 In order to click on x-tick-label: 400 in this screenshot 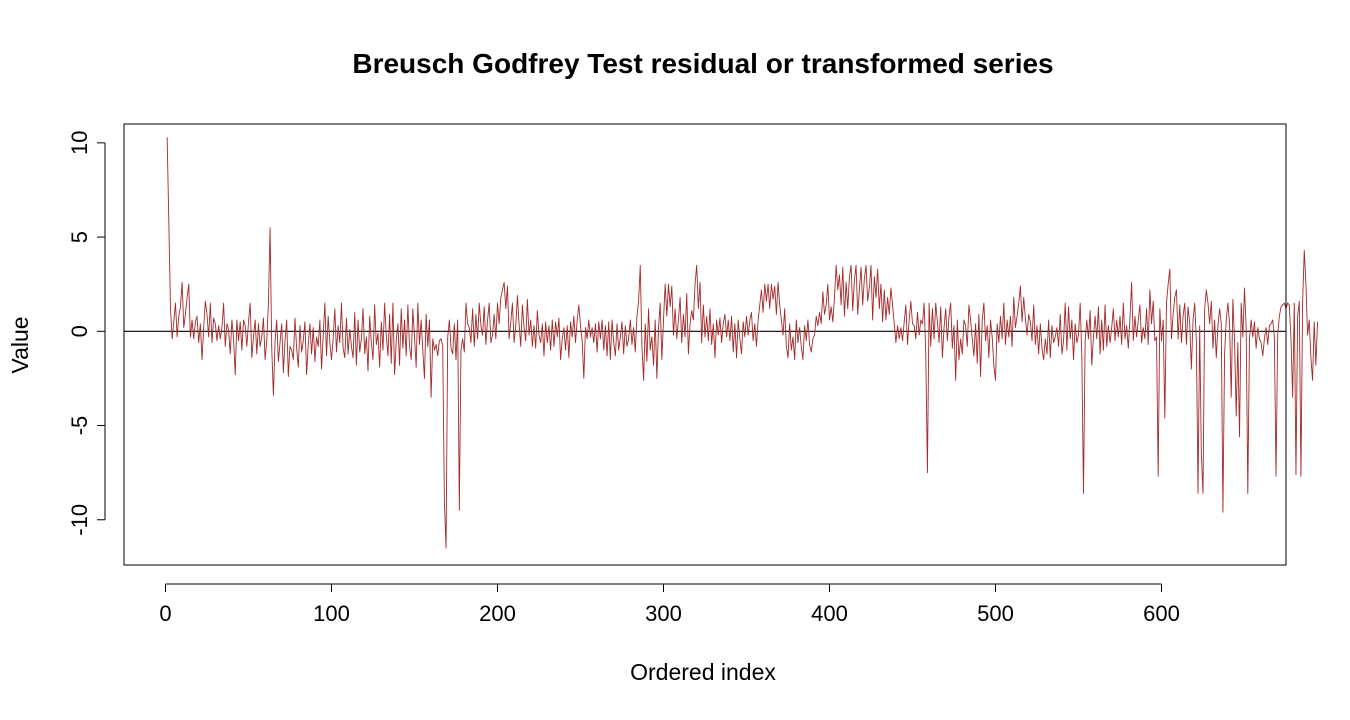, I will do `click(829, 613)`.